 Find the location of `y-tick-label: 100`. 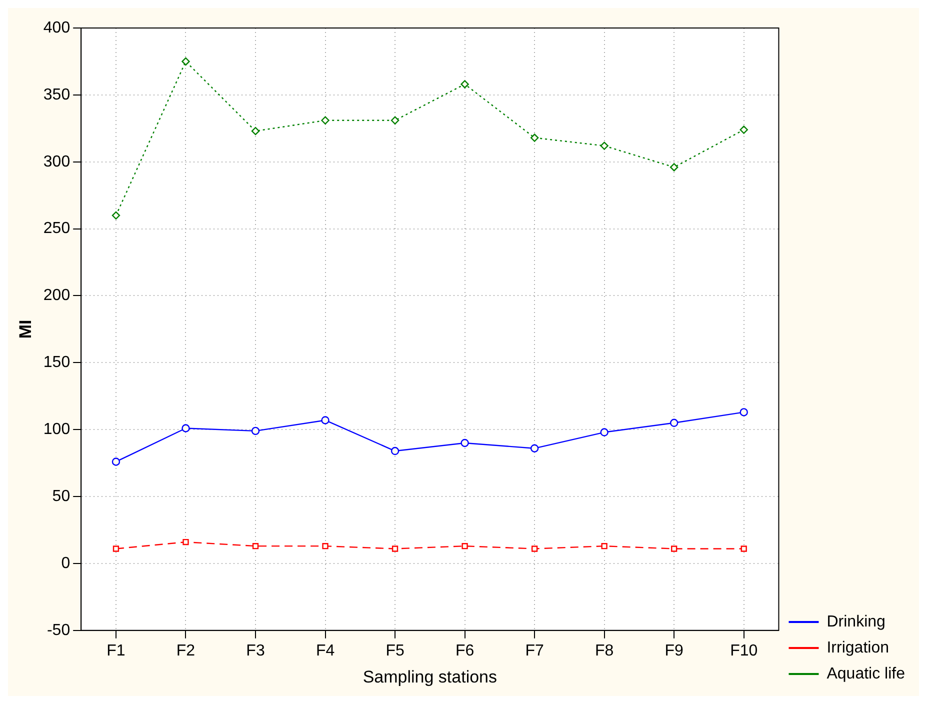

y-tick-label: 100 is located at coordinates (56, 429).